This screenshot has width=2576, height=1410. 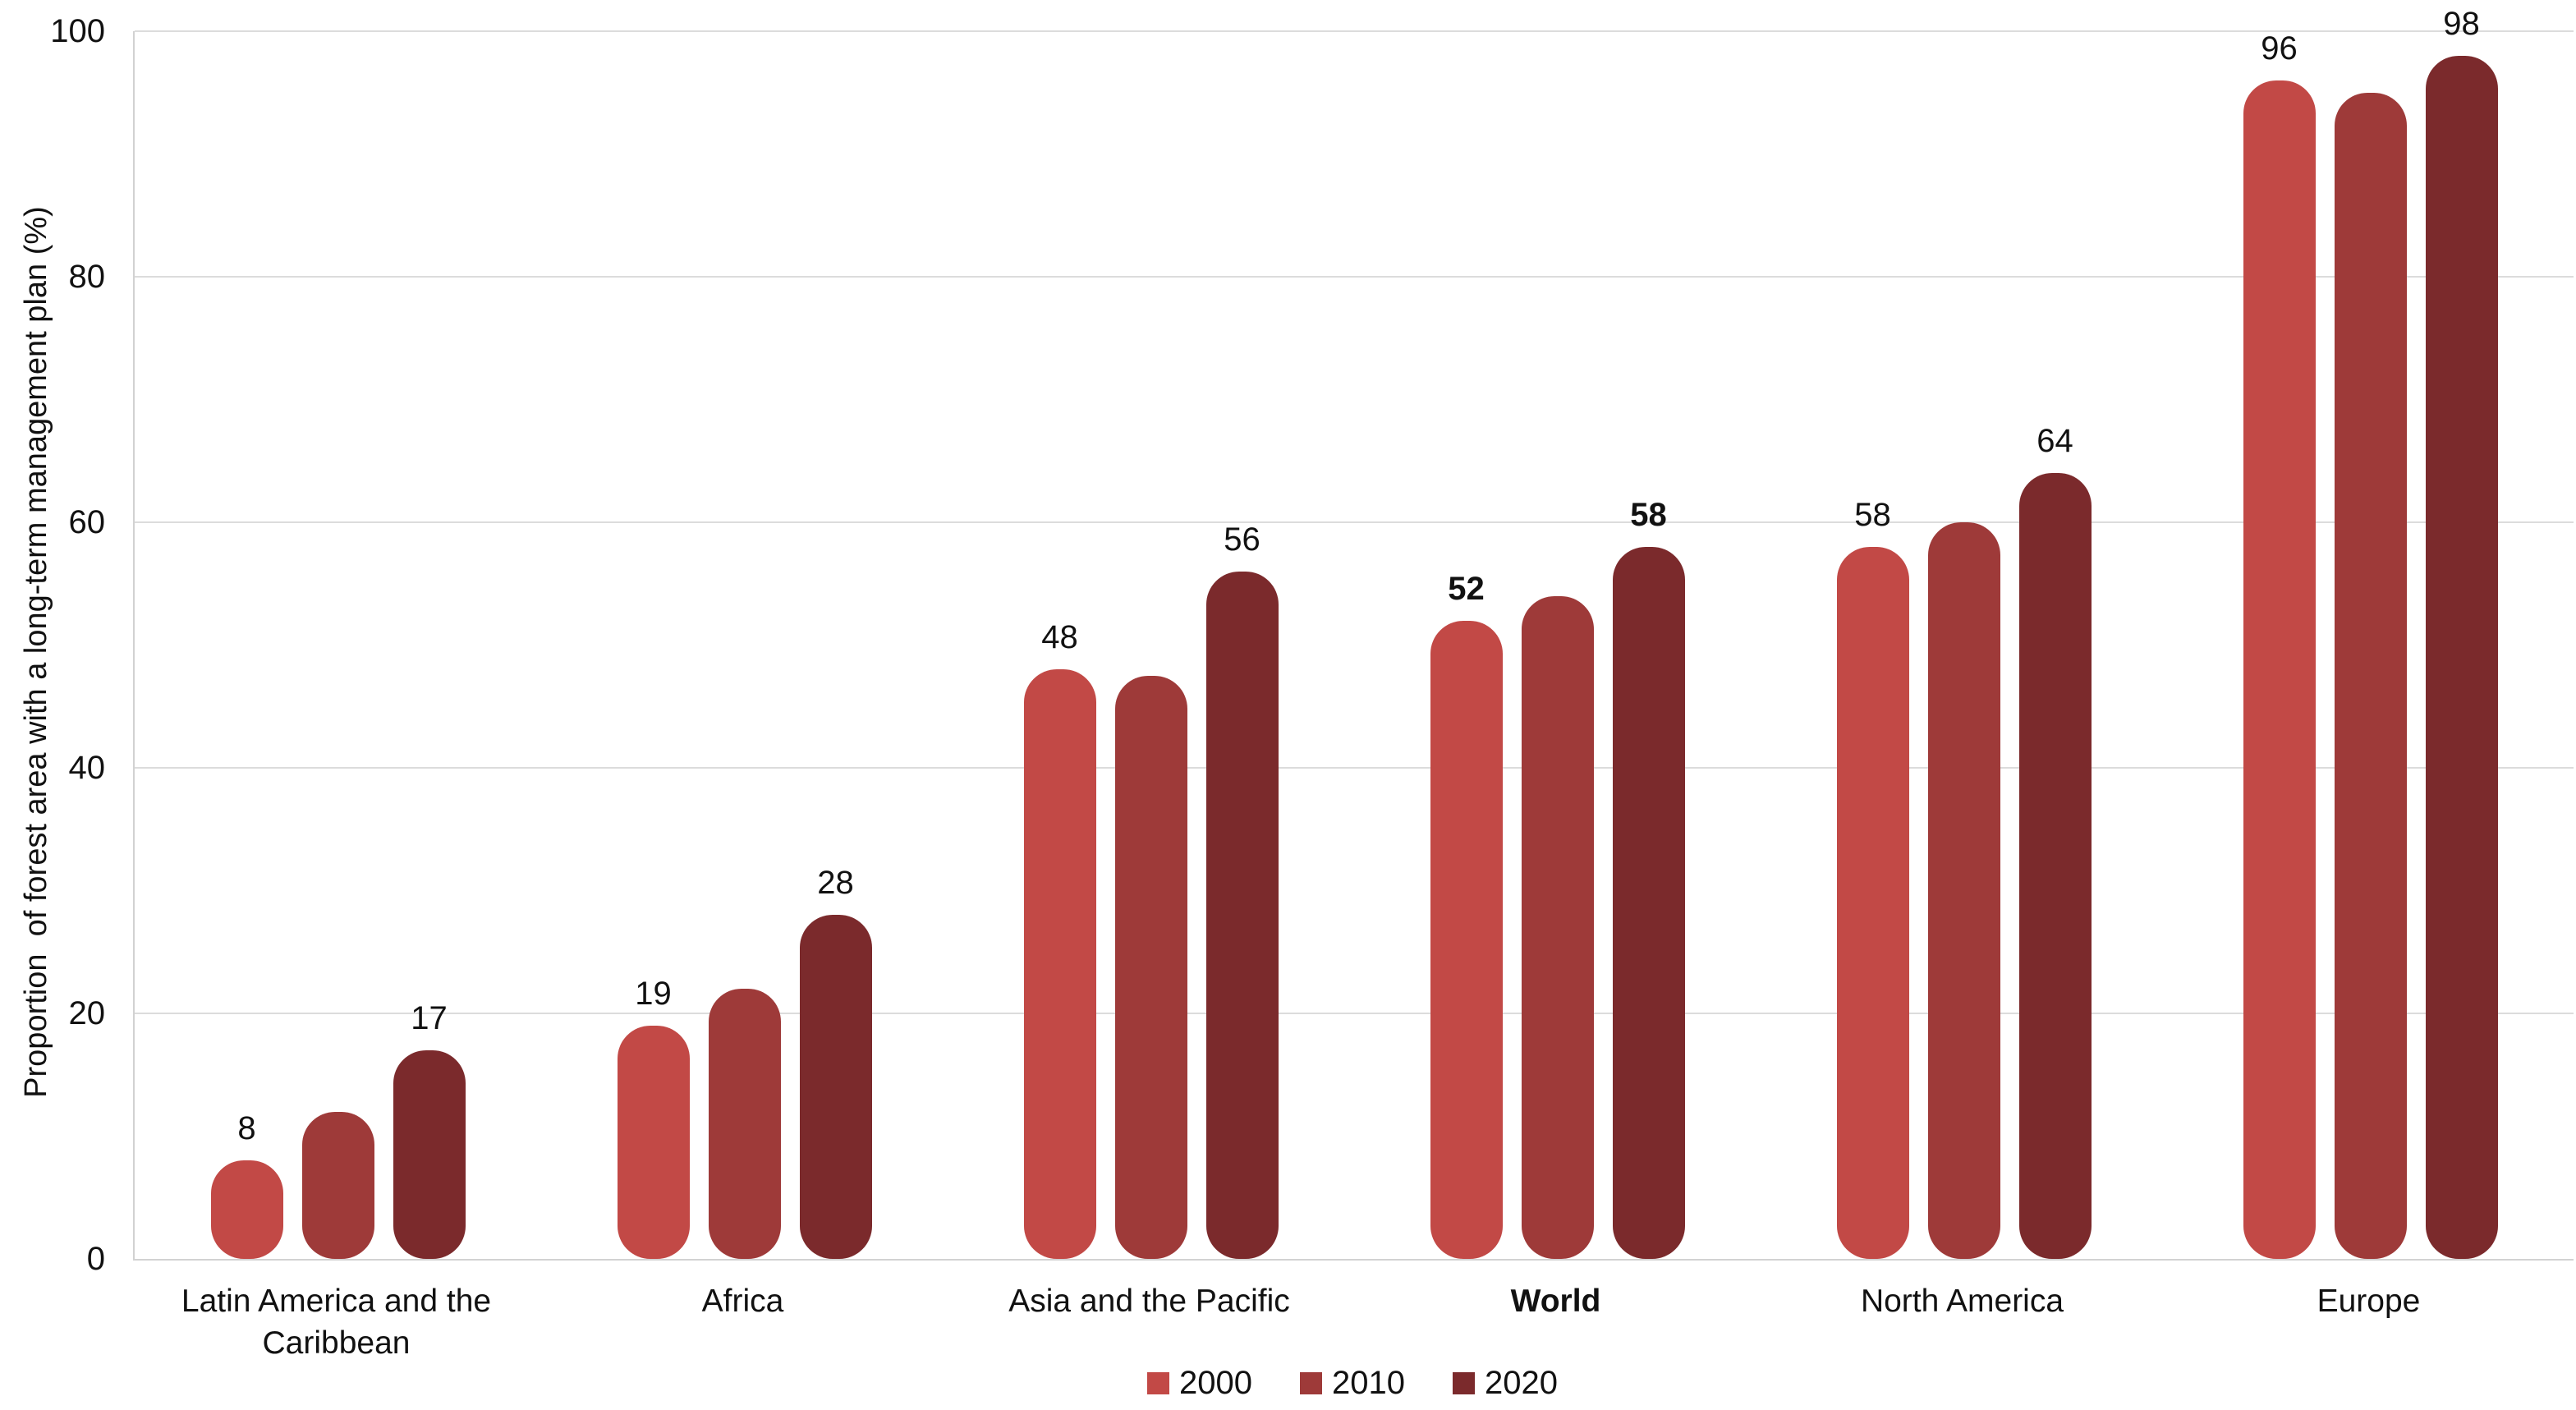 What do you see at coordinates (246, 1128) in the screenshot?
I see `data-label: 8` at bounding box center [246, 1128].